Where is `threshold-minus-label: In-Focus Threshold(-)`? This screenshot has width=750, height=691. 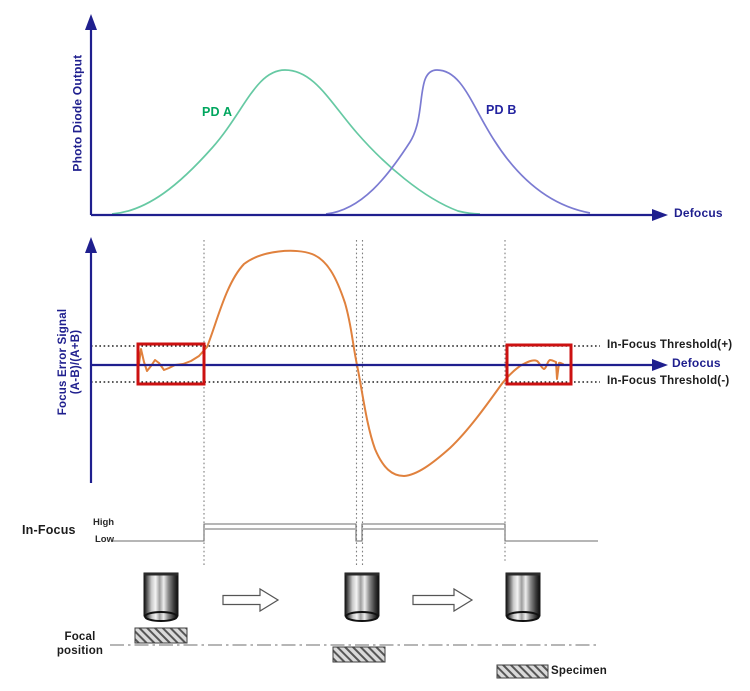
threshold-minus-label: In-Focus Threshold(-) is located at coordinates (668, 381).